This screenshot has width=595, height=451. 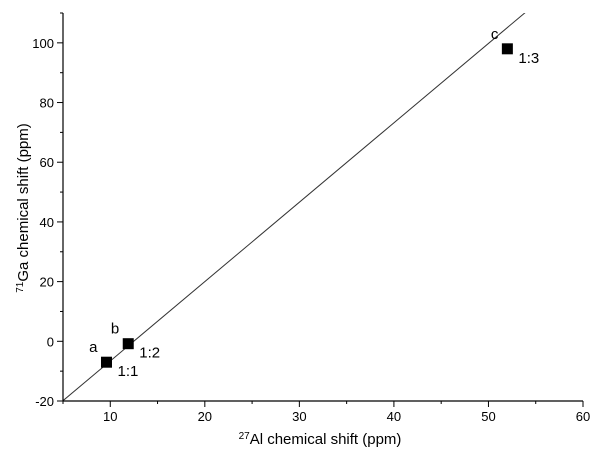 What do you see at coordinates (47, 282) in the screenshot?
I see `y-tick-label: 20` at bounding box center [47, 282].